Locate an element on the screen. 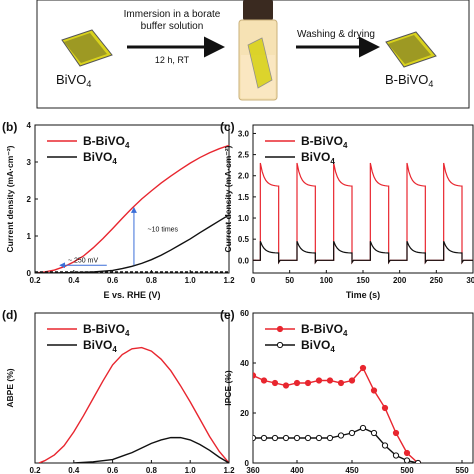  y-tick-label: 2 is located at coordinates (29, 199).